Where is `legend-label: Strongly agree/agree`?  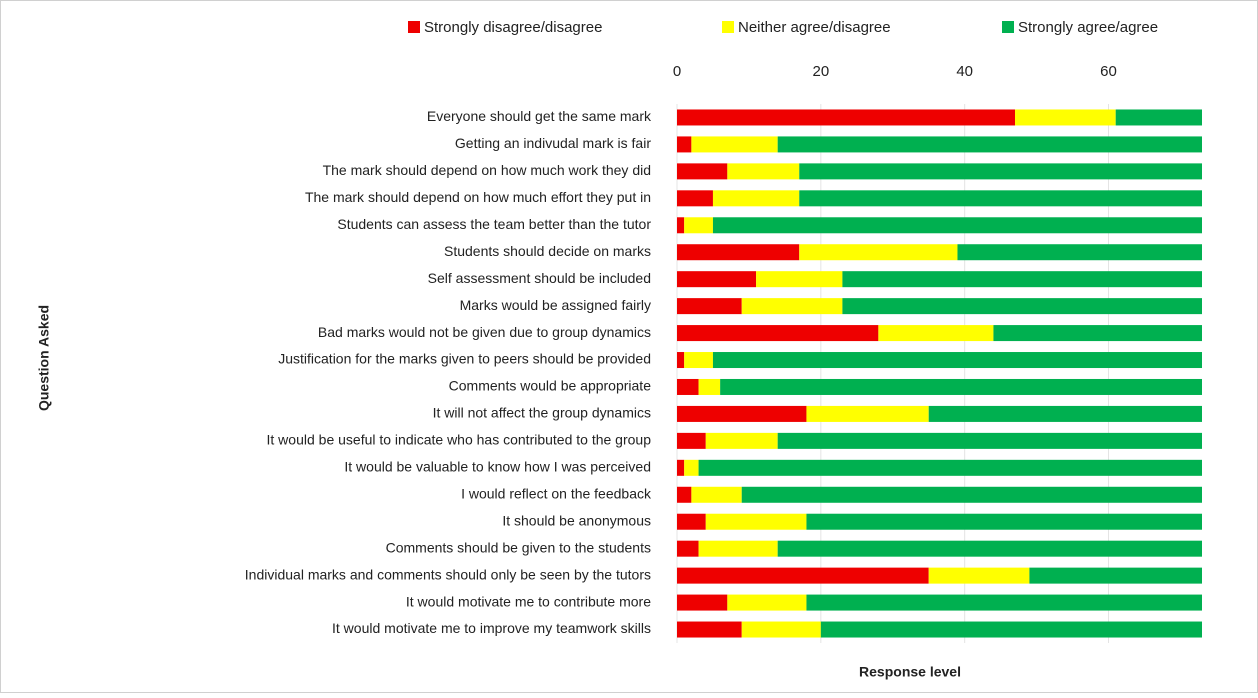
legend-label: Strongly agree/agree is located at coordinates (1088, 27).